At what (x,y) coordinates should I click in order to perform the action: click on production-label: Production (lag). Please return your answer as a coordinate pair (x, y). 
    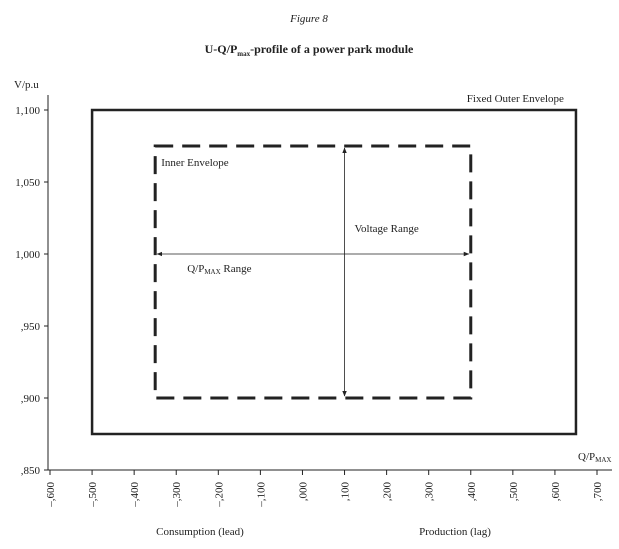
    Looking at the image, I should click on (455, 532).